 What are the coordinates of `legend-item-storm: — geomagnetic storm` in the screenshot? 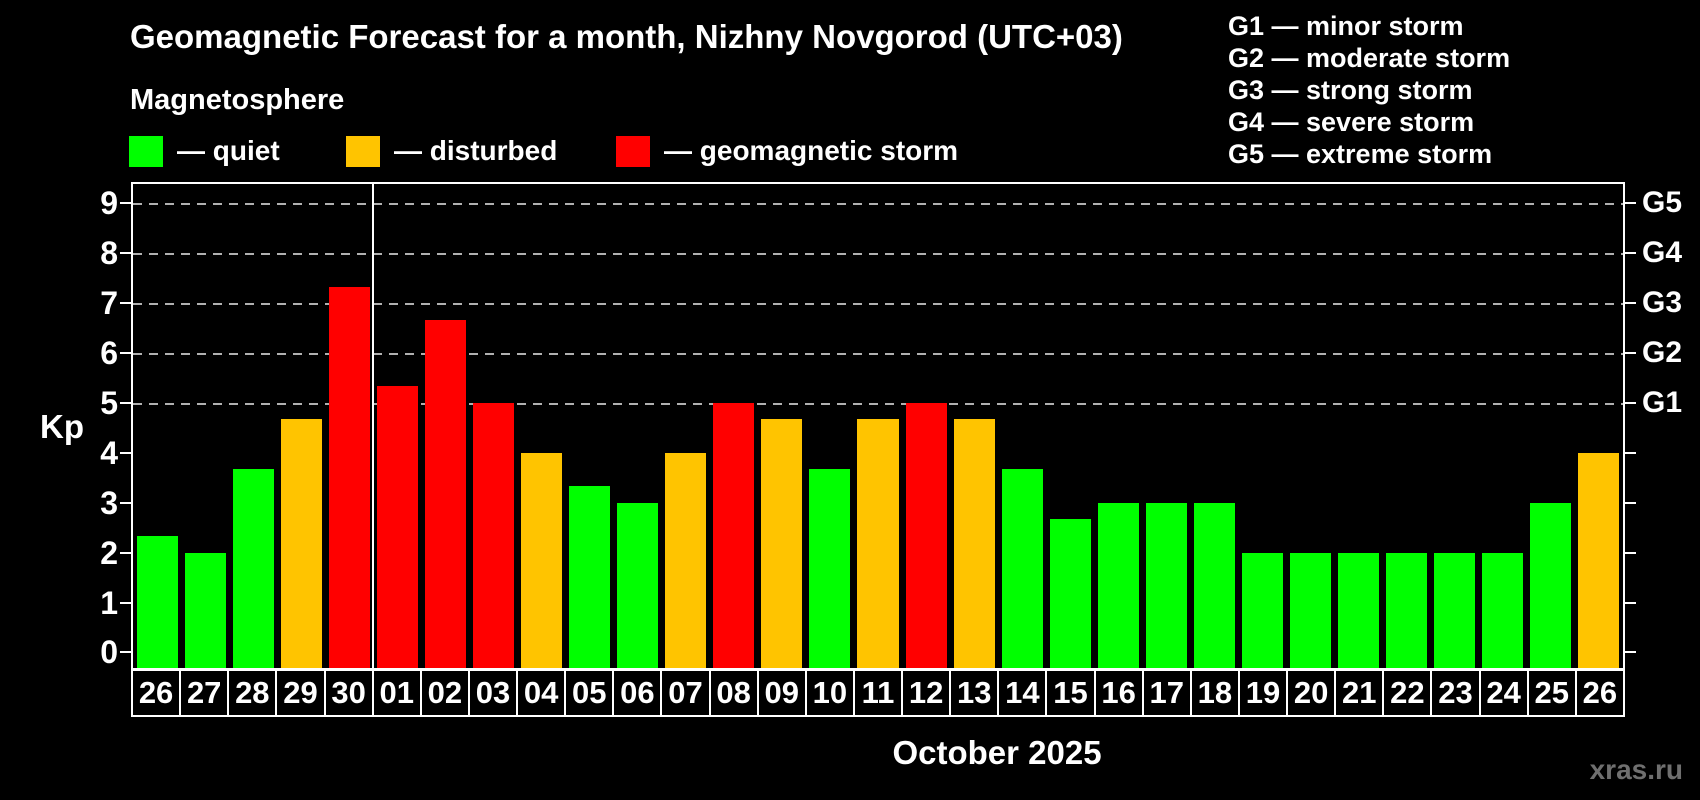 It's located at (787, 151).